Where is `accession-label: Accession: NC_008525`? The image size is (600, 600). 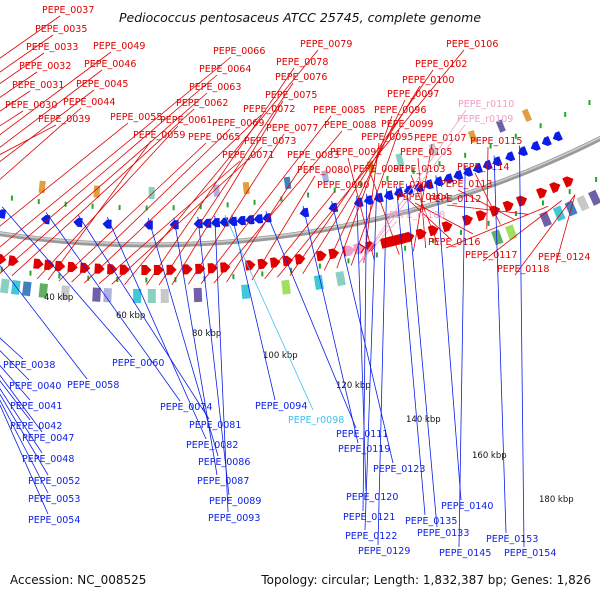
accession-label: Accession: NC_008525 is located at coordinates (78, 580).